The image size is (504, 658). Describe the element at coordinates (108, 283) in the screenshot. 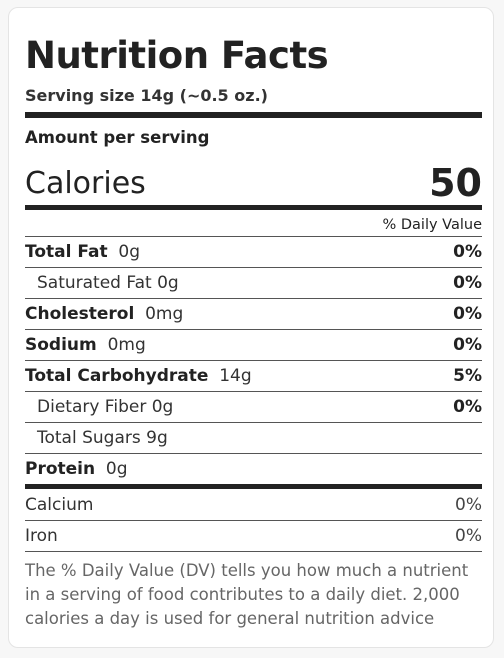

I see `nutrient-name: Saturated Fat 0g` at that location.